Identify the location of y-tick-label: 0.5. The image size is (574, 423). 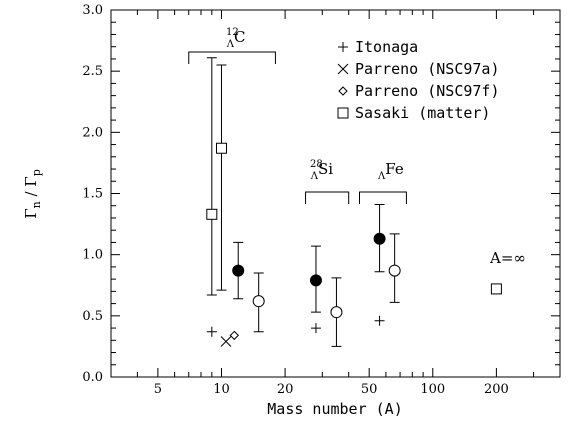
(92, 316).